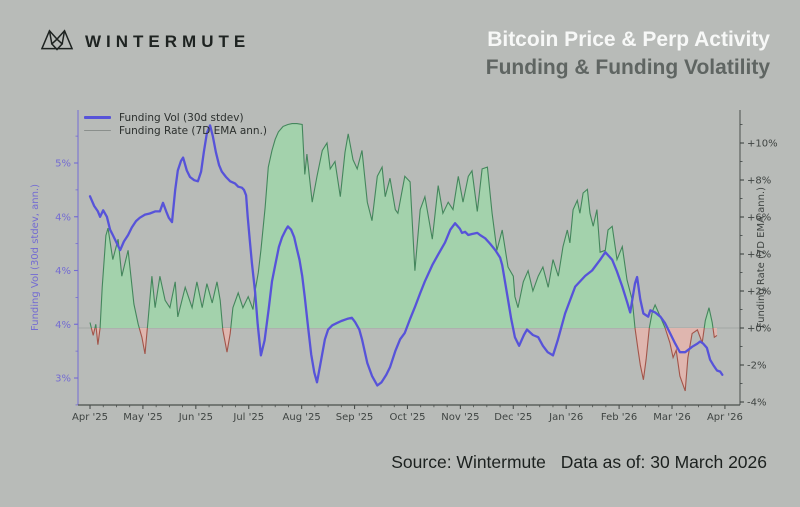  Describe the element at coordinates (628, 39) in the screenshot. I see `page-title: Bitcoin Price & Perp Activity` at that location.